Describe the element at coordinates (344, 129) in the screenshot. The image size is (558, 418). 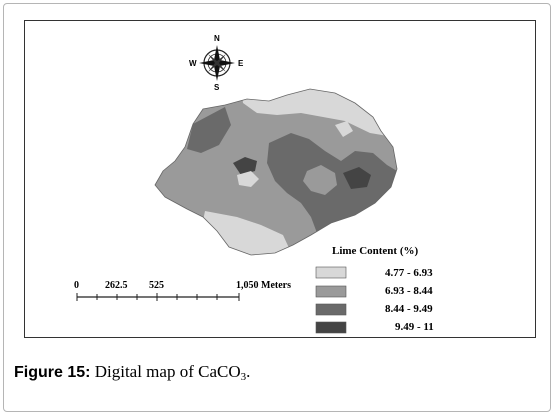
I see `zone-light-patch` at that location.